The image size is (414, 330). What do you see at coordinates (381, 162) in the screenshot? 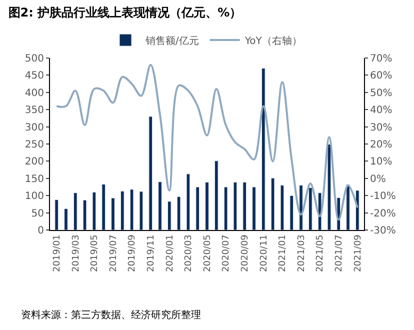
I see `y2-tick-label: 10%` at bounding box center [381, 162].